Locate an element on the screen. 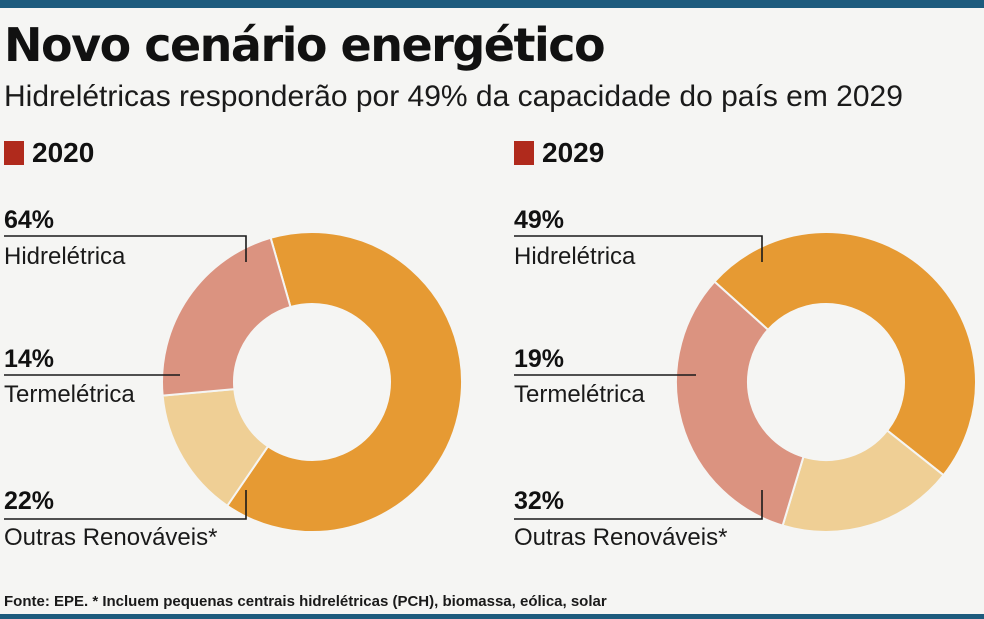 Image resolution: width=984 pixels, height=619 pixels. leader-line-2029-outras is located at coordinates (638, 505).